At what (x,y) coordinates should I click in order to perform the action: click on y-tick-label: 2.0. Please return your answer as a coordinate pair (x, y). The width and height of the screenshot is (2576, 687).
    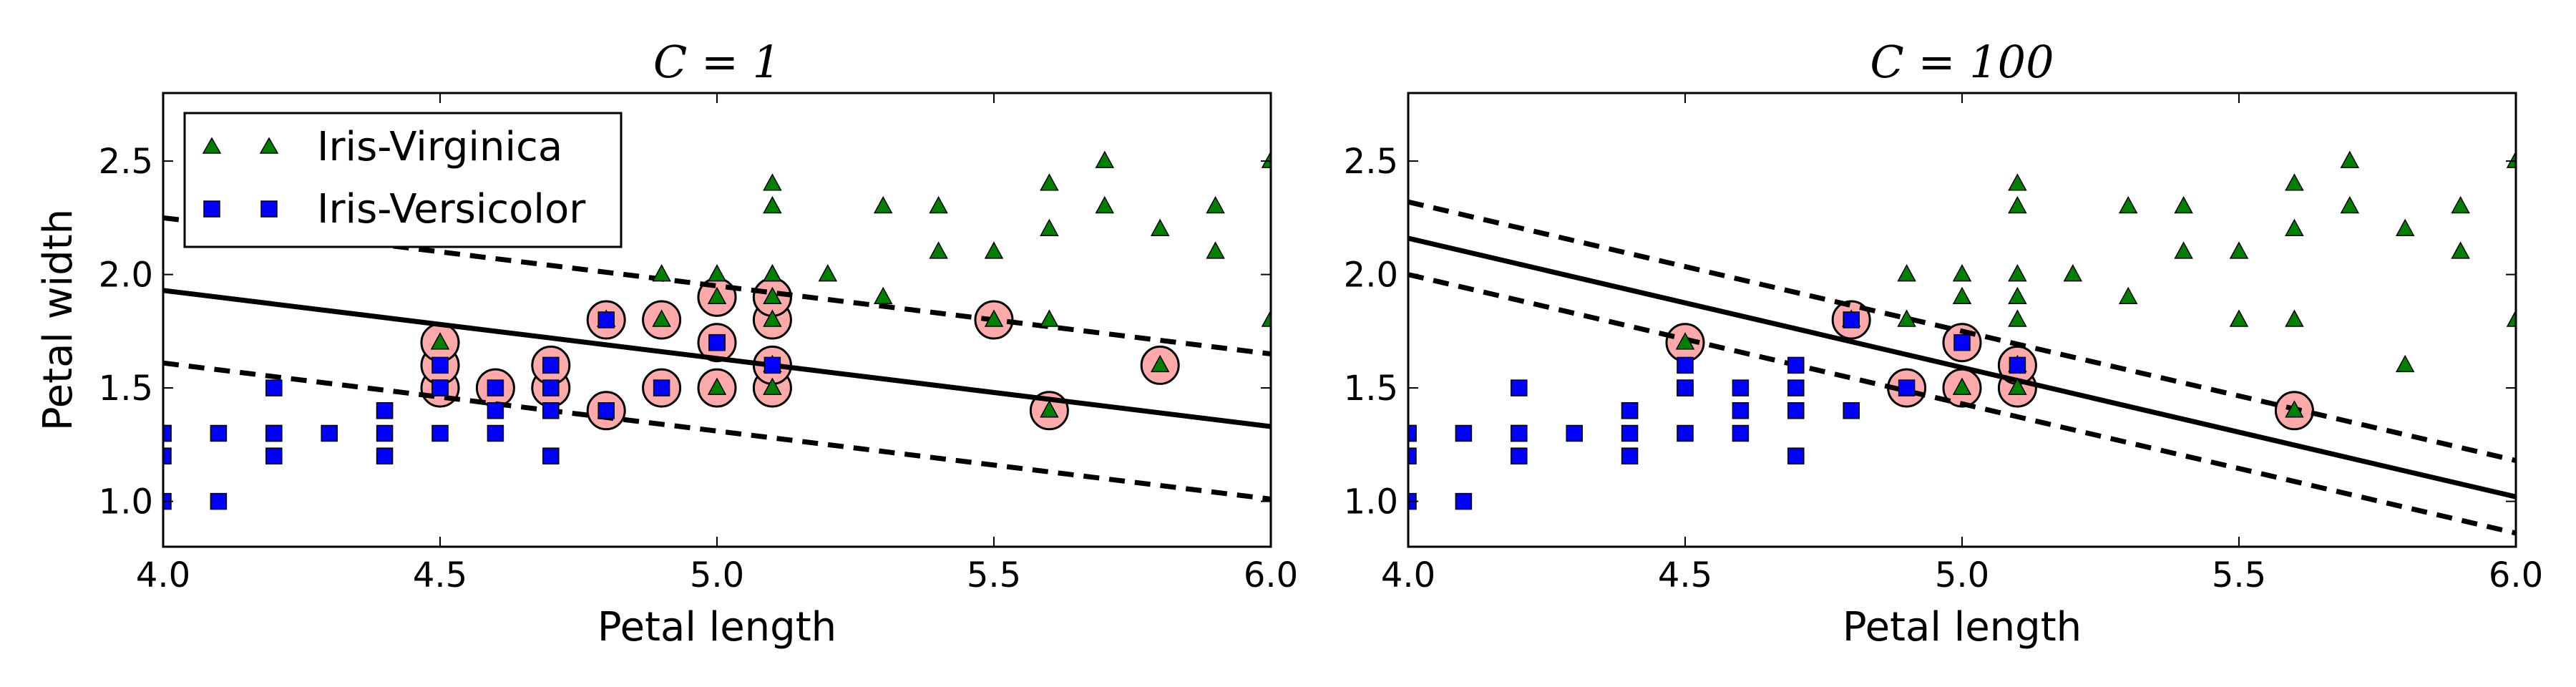
    Looking at the image, I should click on (1371, 275).